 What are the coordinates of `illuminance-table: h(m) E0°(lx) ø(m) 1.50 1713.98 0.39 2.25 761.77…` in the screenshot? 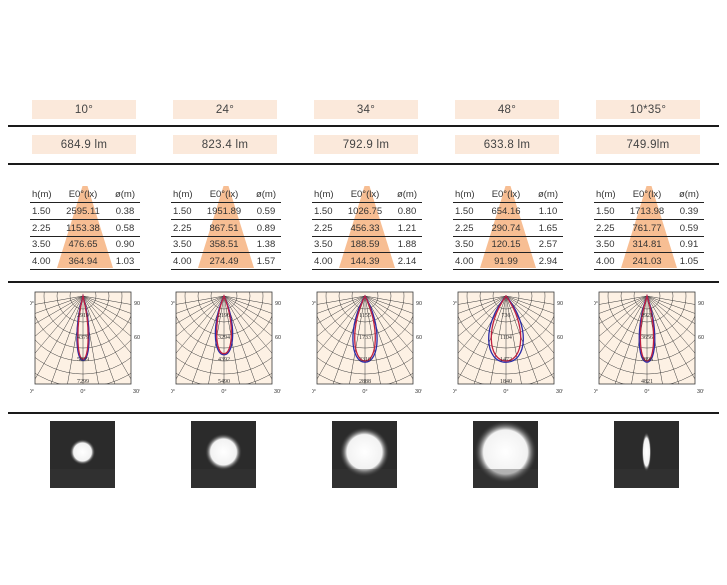 It's located at (649, 228).